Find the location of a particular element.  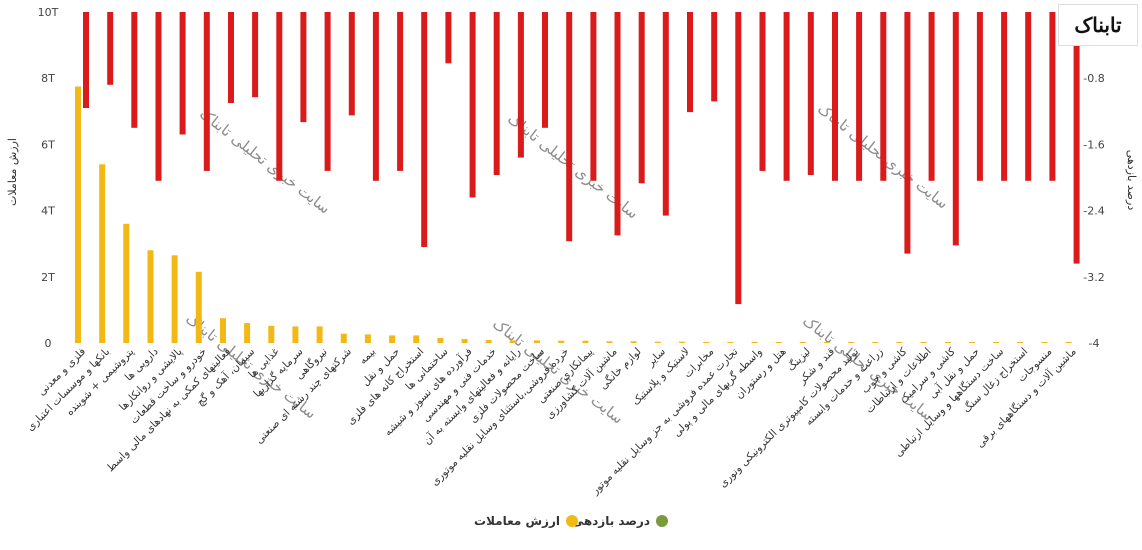

legend-label: ارزش معاملات is located at coordinates (517, 521).